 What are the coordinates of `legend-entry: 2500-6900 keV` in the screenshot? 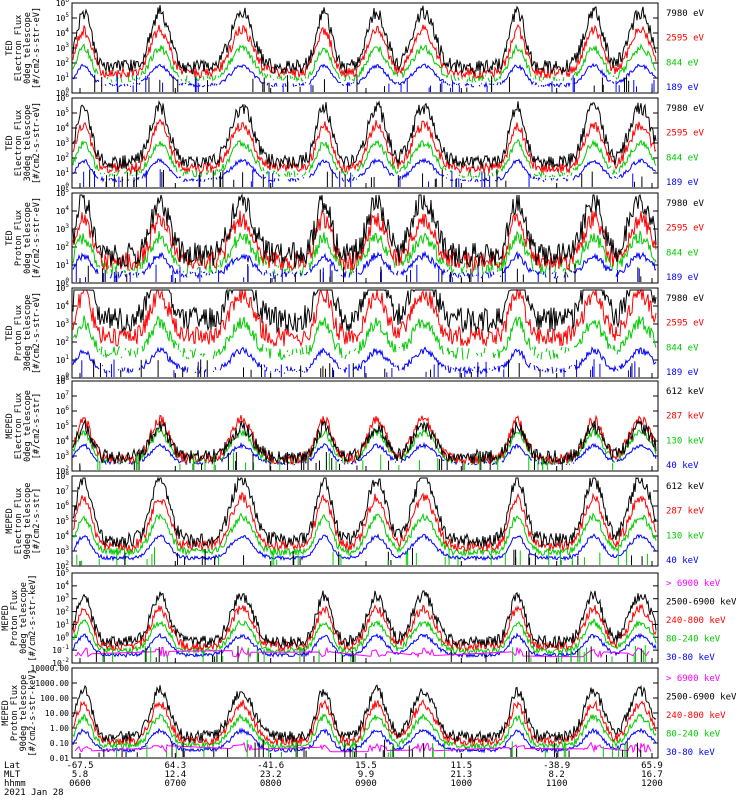 It's located at (701, 603).